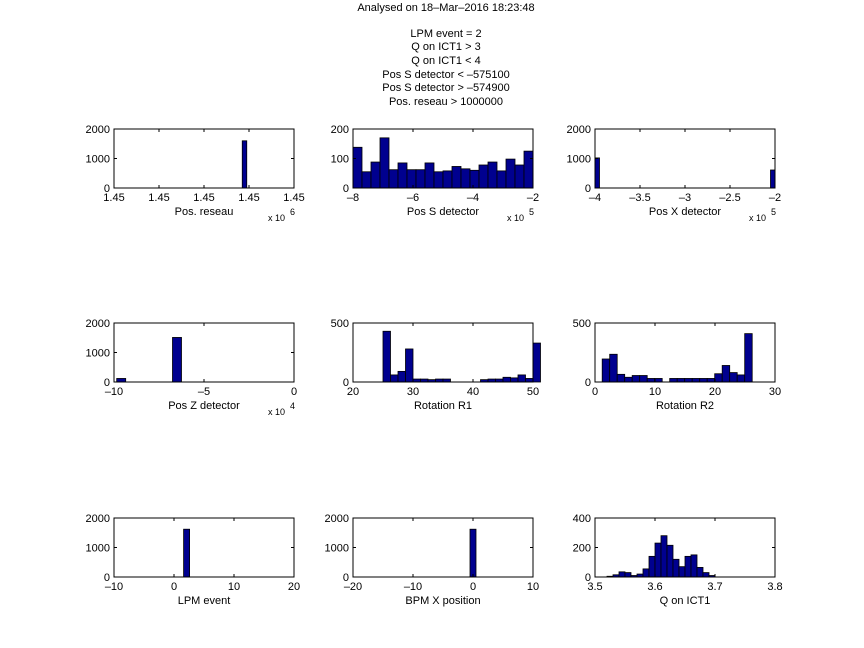  I want to click on x-tick-label: –3, so click(685, 198).